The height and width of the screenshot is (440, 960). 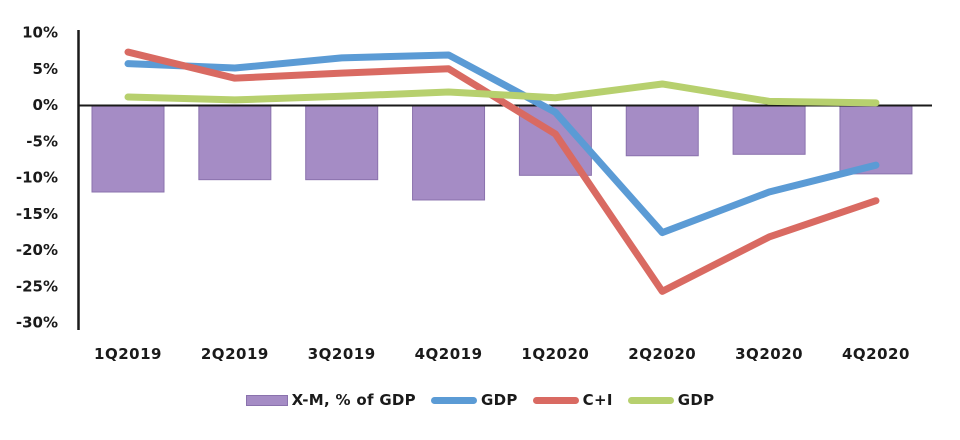 I want to click on legend-item-gdp-green: GDP, so click(x=671, y=400).